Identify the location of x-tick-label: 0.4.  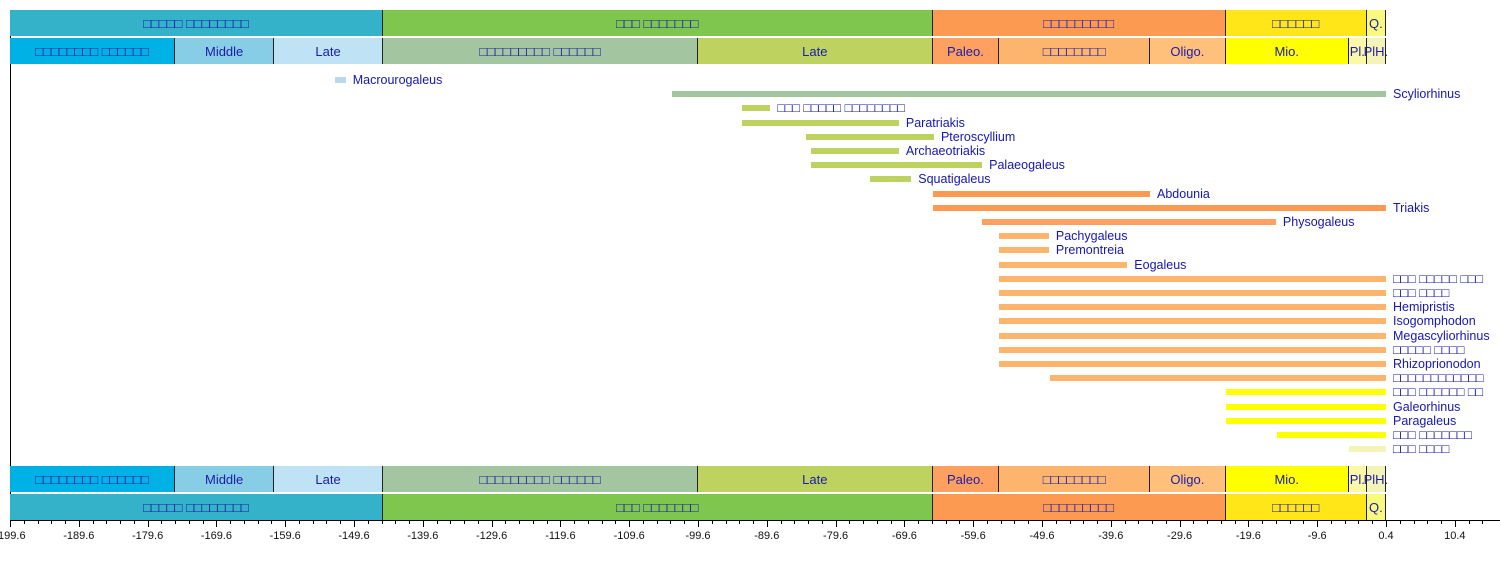
(1386, 536).